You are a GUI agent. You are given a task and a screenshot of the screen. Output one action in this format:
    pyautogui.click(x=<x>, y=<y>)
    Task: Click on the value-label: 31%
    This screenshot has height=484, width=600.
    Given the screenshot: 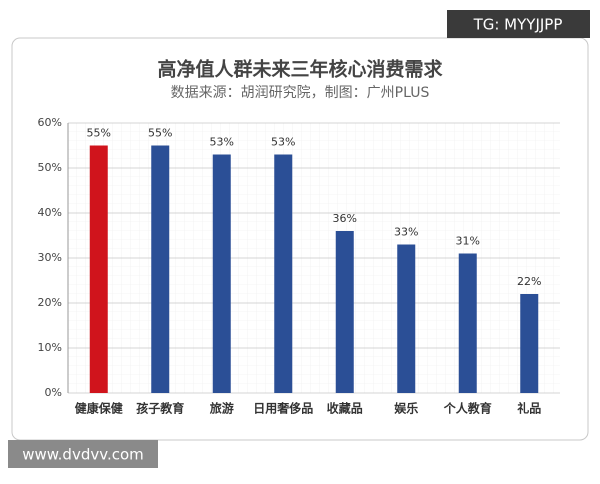 What is the action you would take?
    pyautogui.click(x=468, y=241)
    